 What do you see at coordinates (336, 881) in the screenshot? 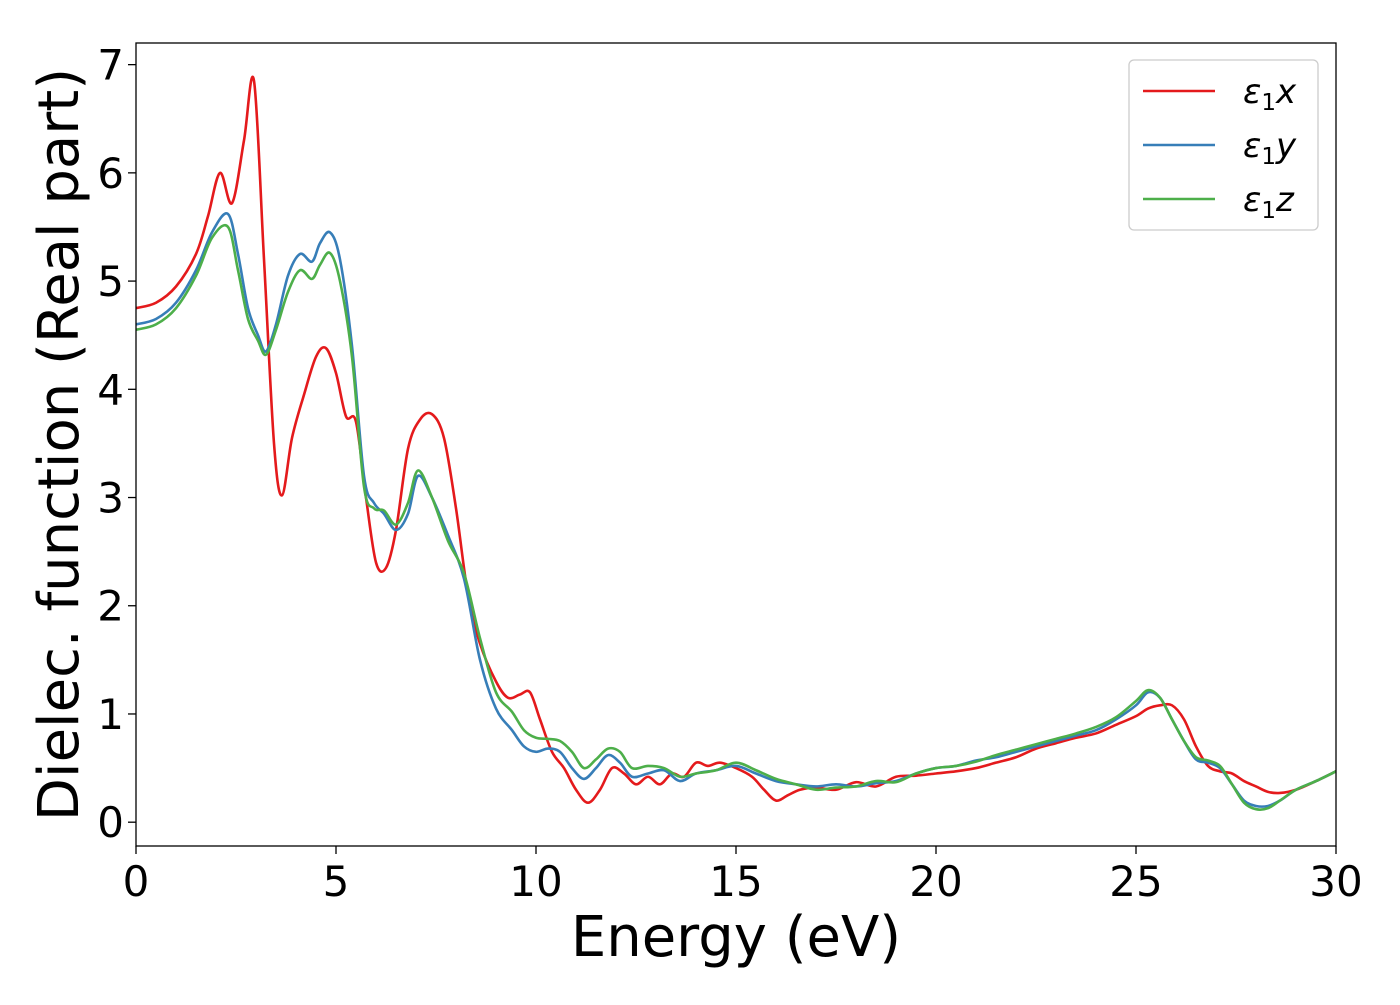
I see `x-tick-label: 5` at bounding box center [336, 881].